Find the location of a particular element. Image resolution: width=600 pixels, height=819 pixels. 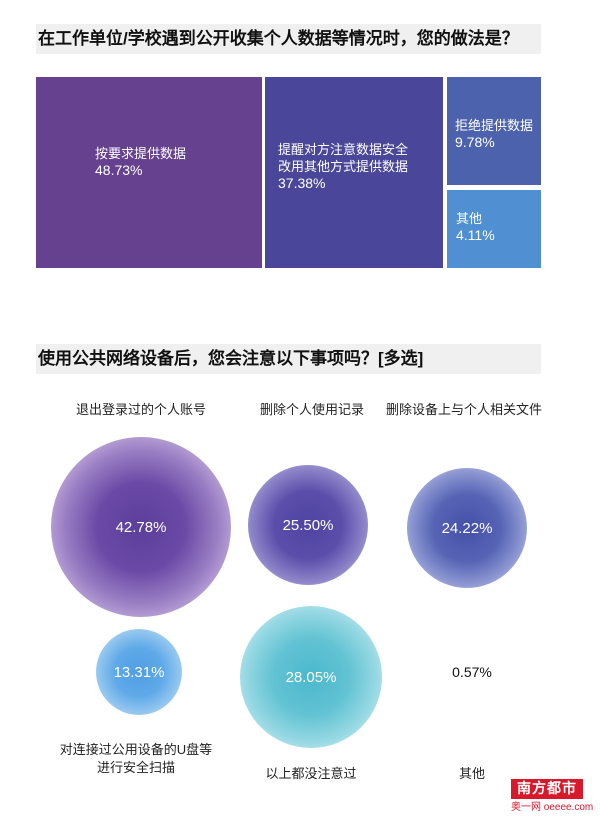

bubble-value: 25.50% is located at coordinates (308, 525).